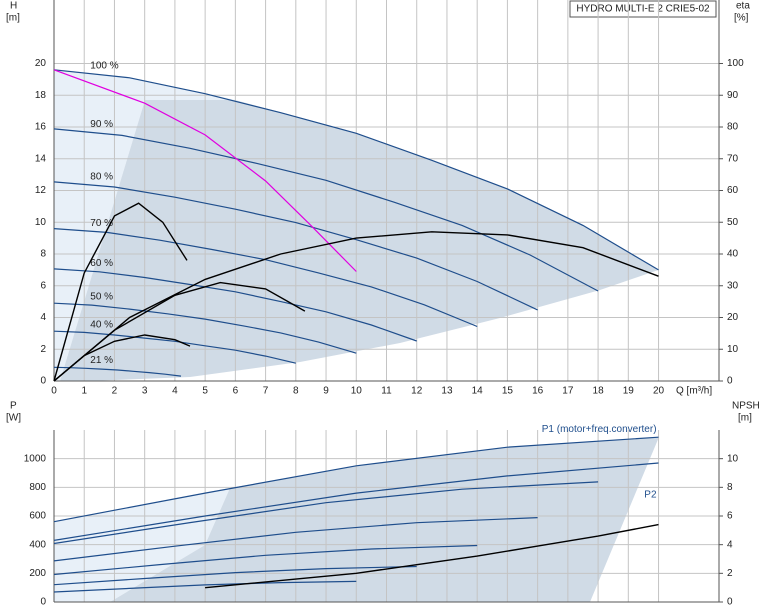 This screenshot has width=774, height=611. I want to click on y2-tick-label: 90, so click(733, 95).